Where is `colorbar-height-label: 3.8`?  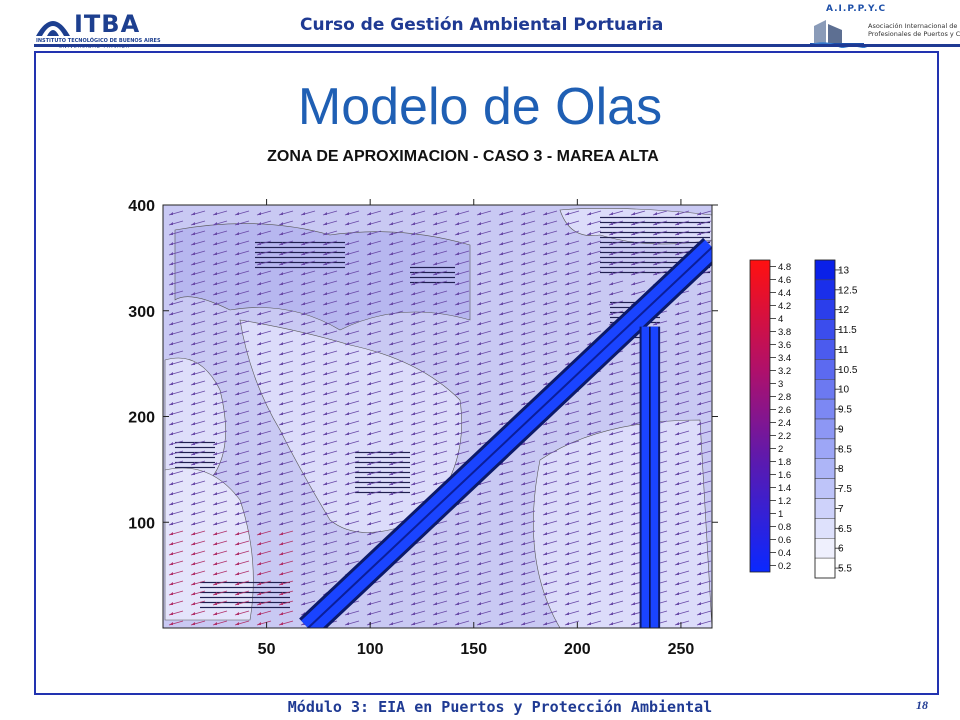 colorbar-height-label: 3.8 is located at coordinates (784, 332).